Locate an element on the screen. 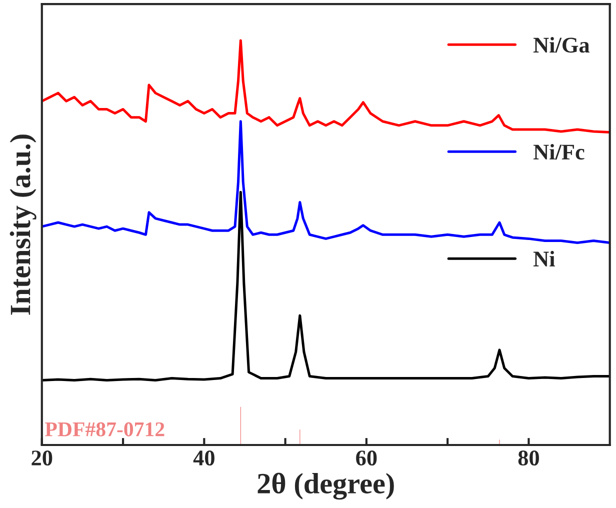  x-tick-label: 60 is located at coordinates (366, 458).